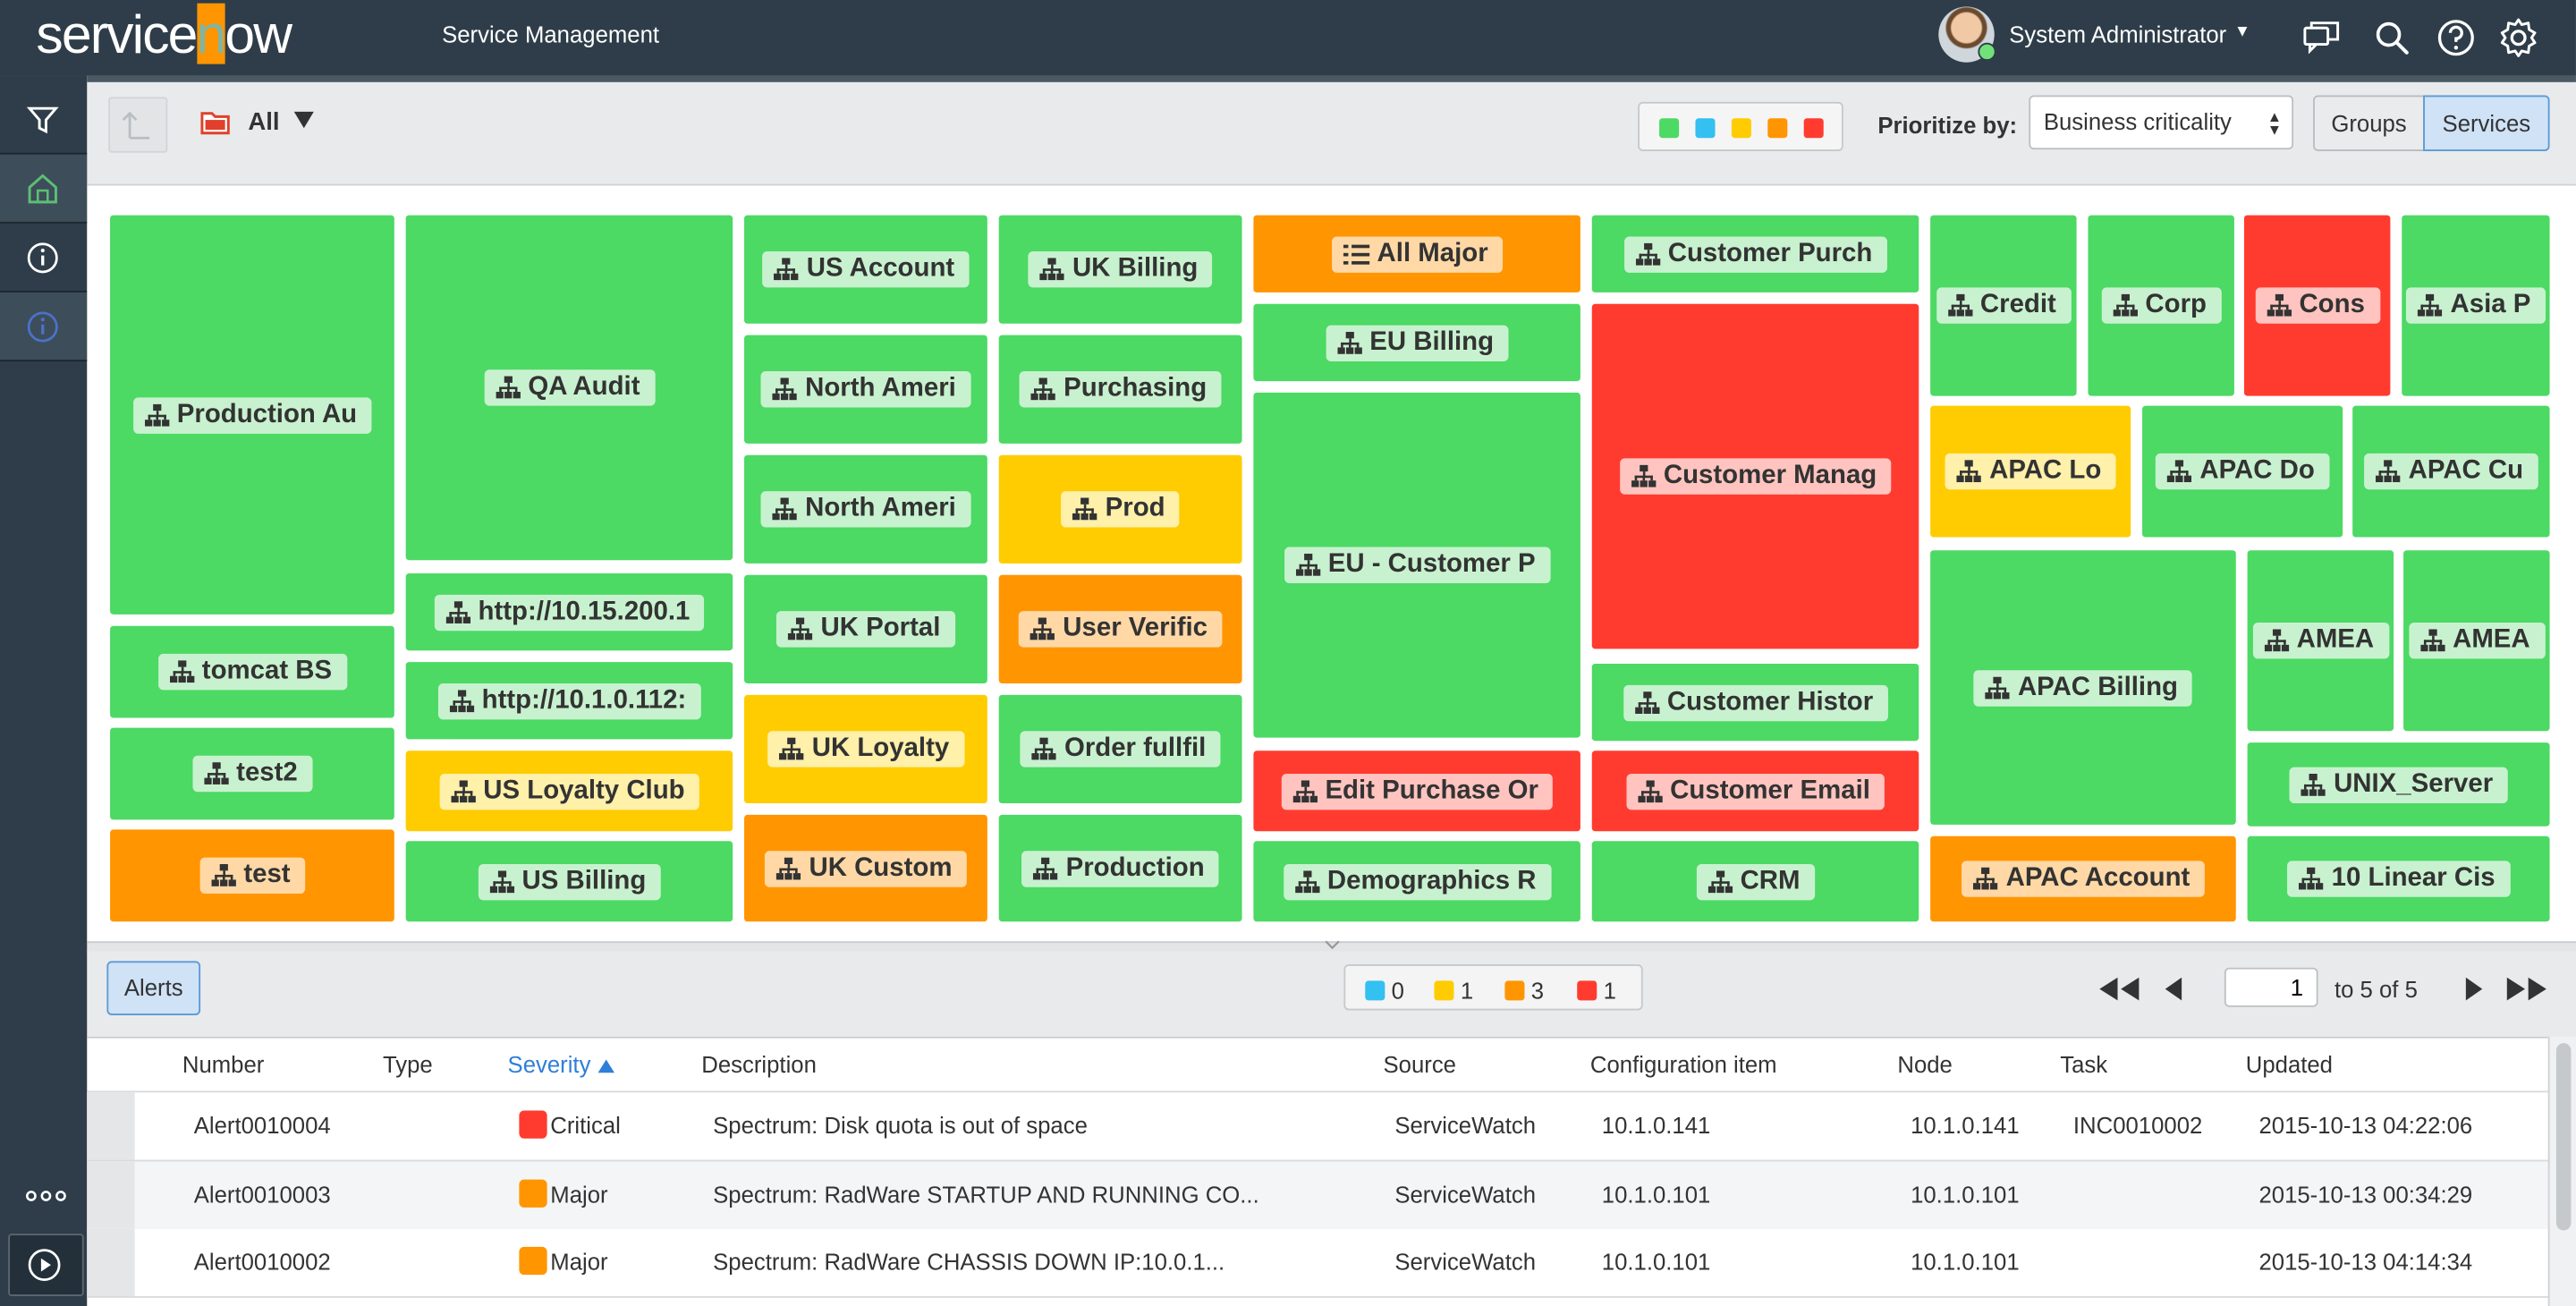 The width and height of the screenshot is (2576, 1306). What do you see at coordinates (2030, 471) in the screenshot?
I see `service-tile-label: APAC Lo` at bounding box center [2030, 471].